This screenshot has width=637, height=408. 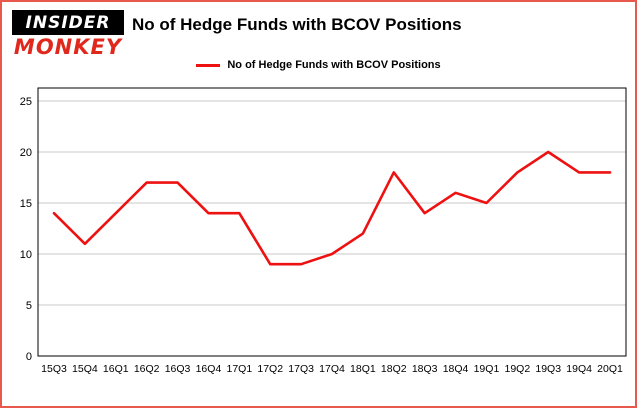 I want to click on insider-monkey-logo-monkey: MONKEY, so click(x=68, y=47).